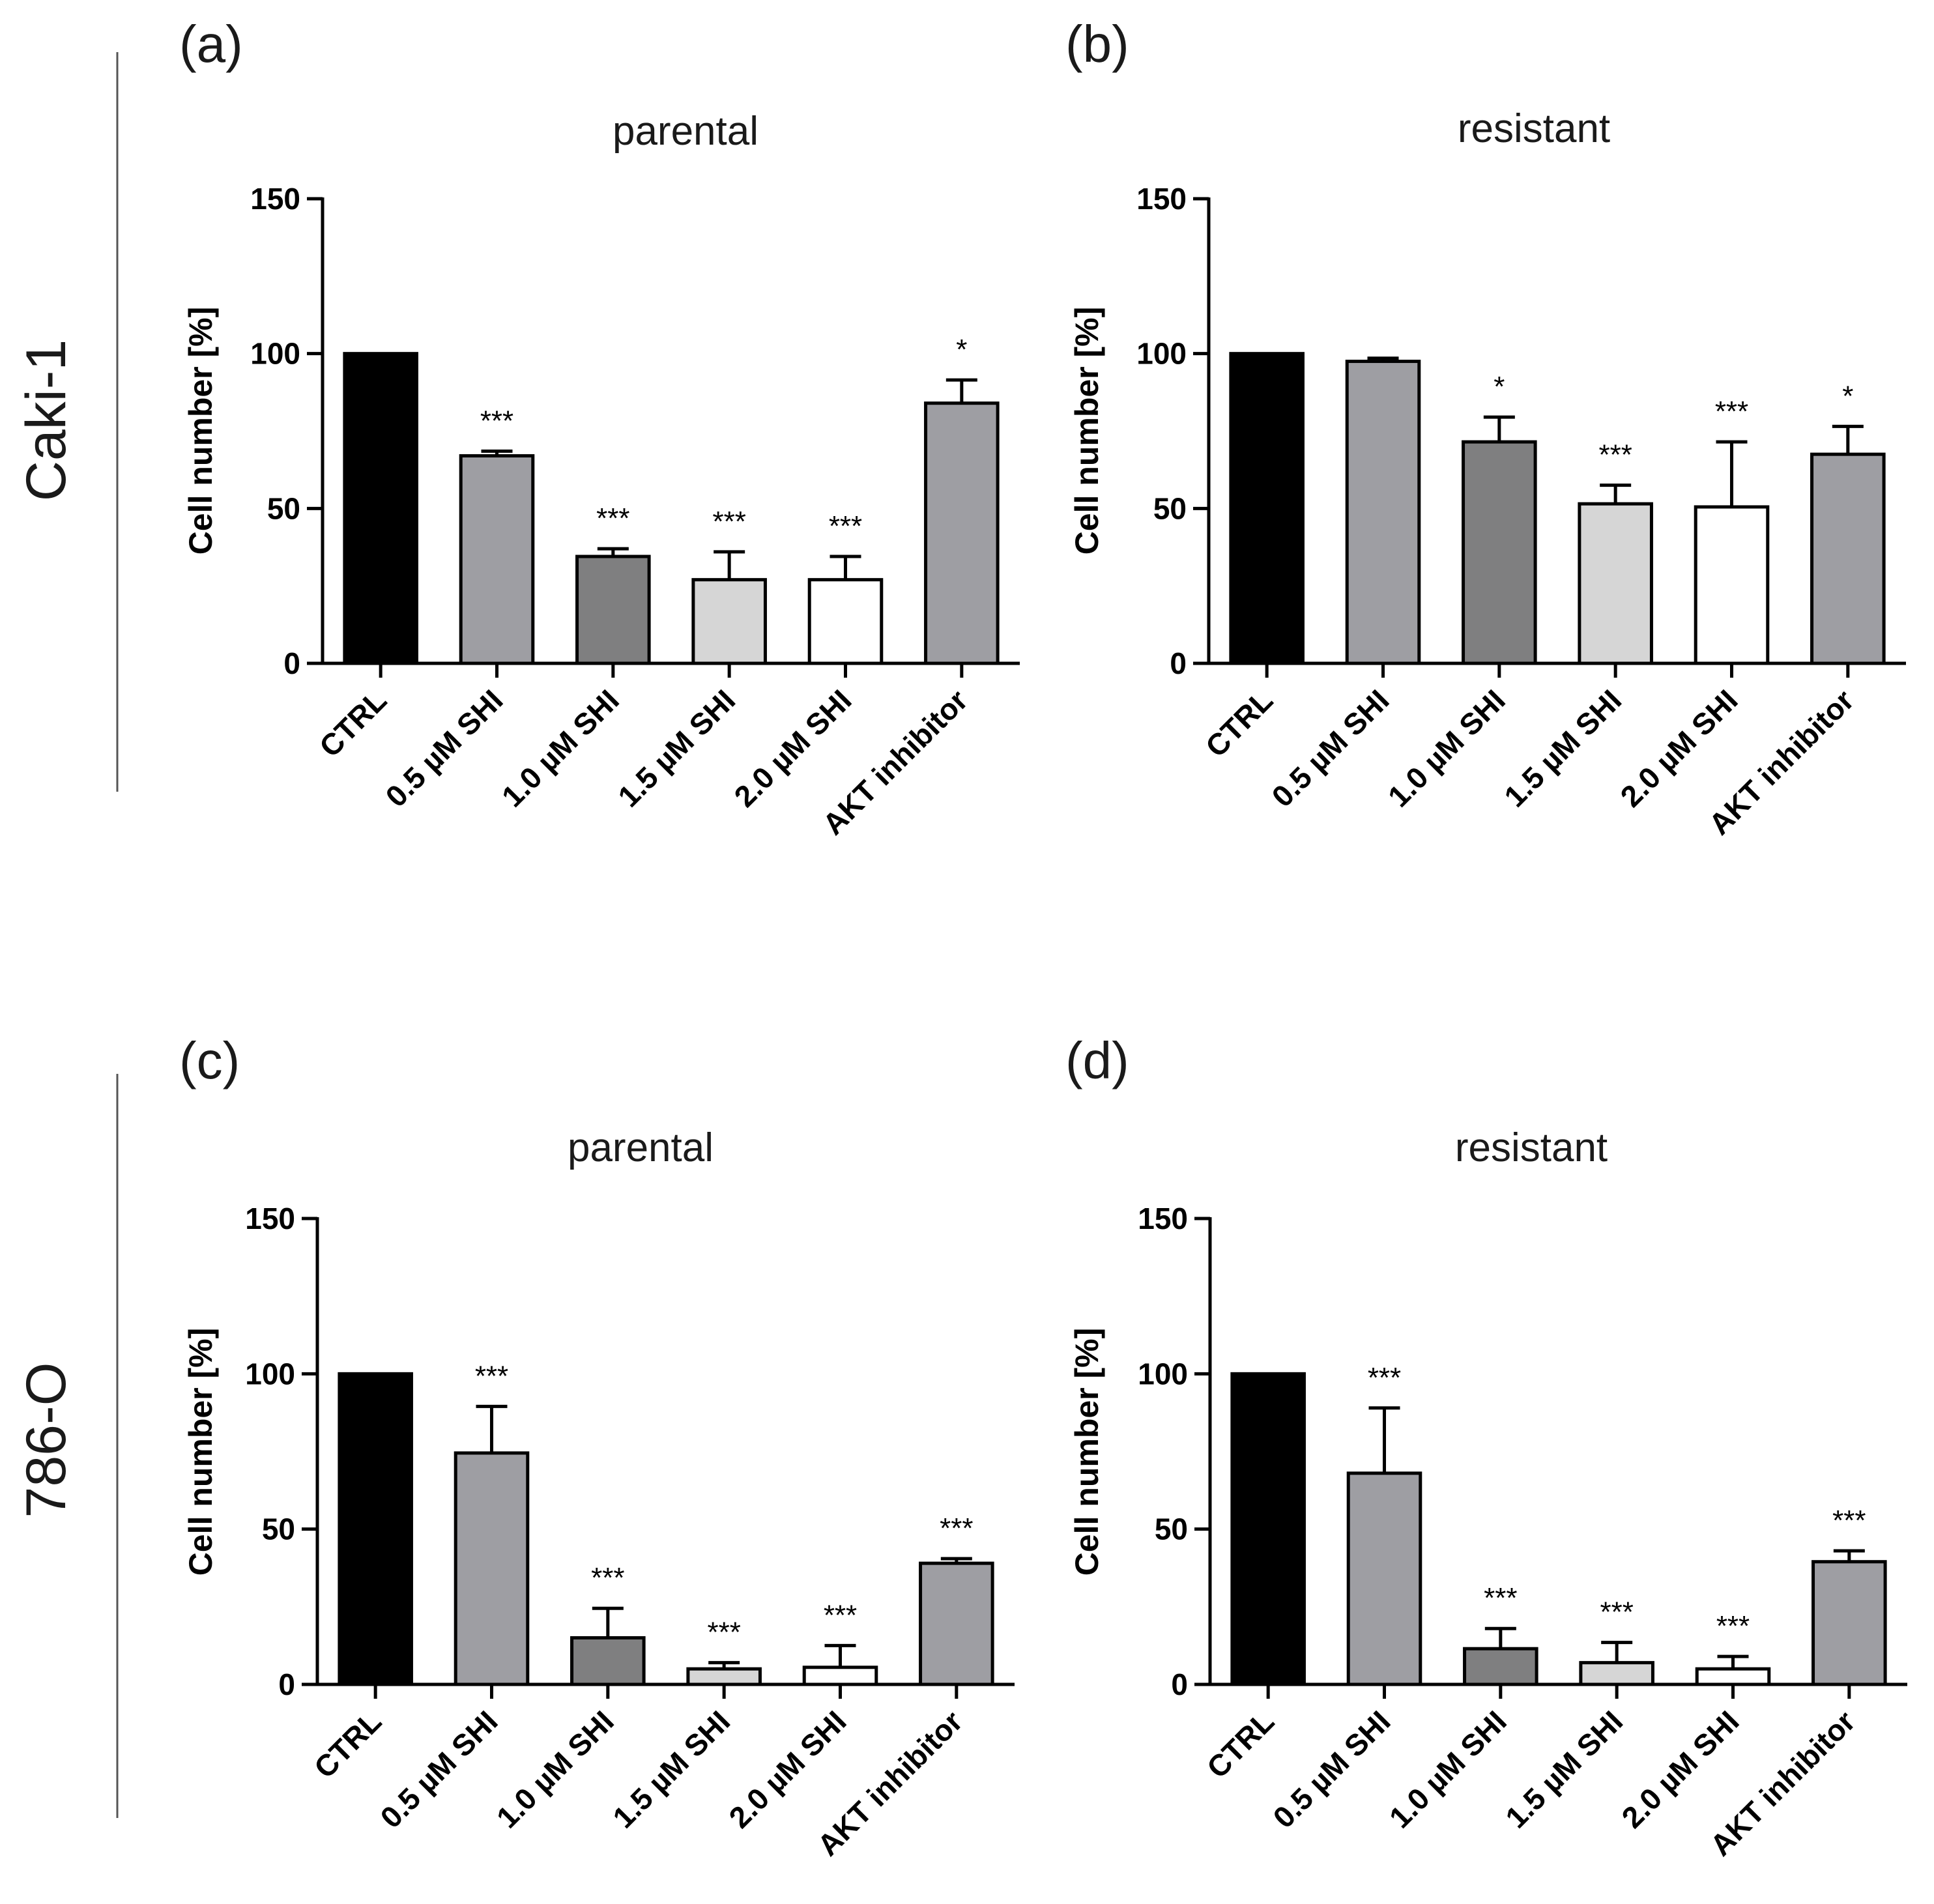  Describe the element at coordinates (210, 1060) in the screenshot. I see `panel-letter: (c)` at that location.